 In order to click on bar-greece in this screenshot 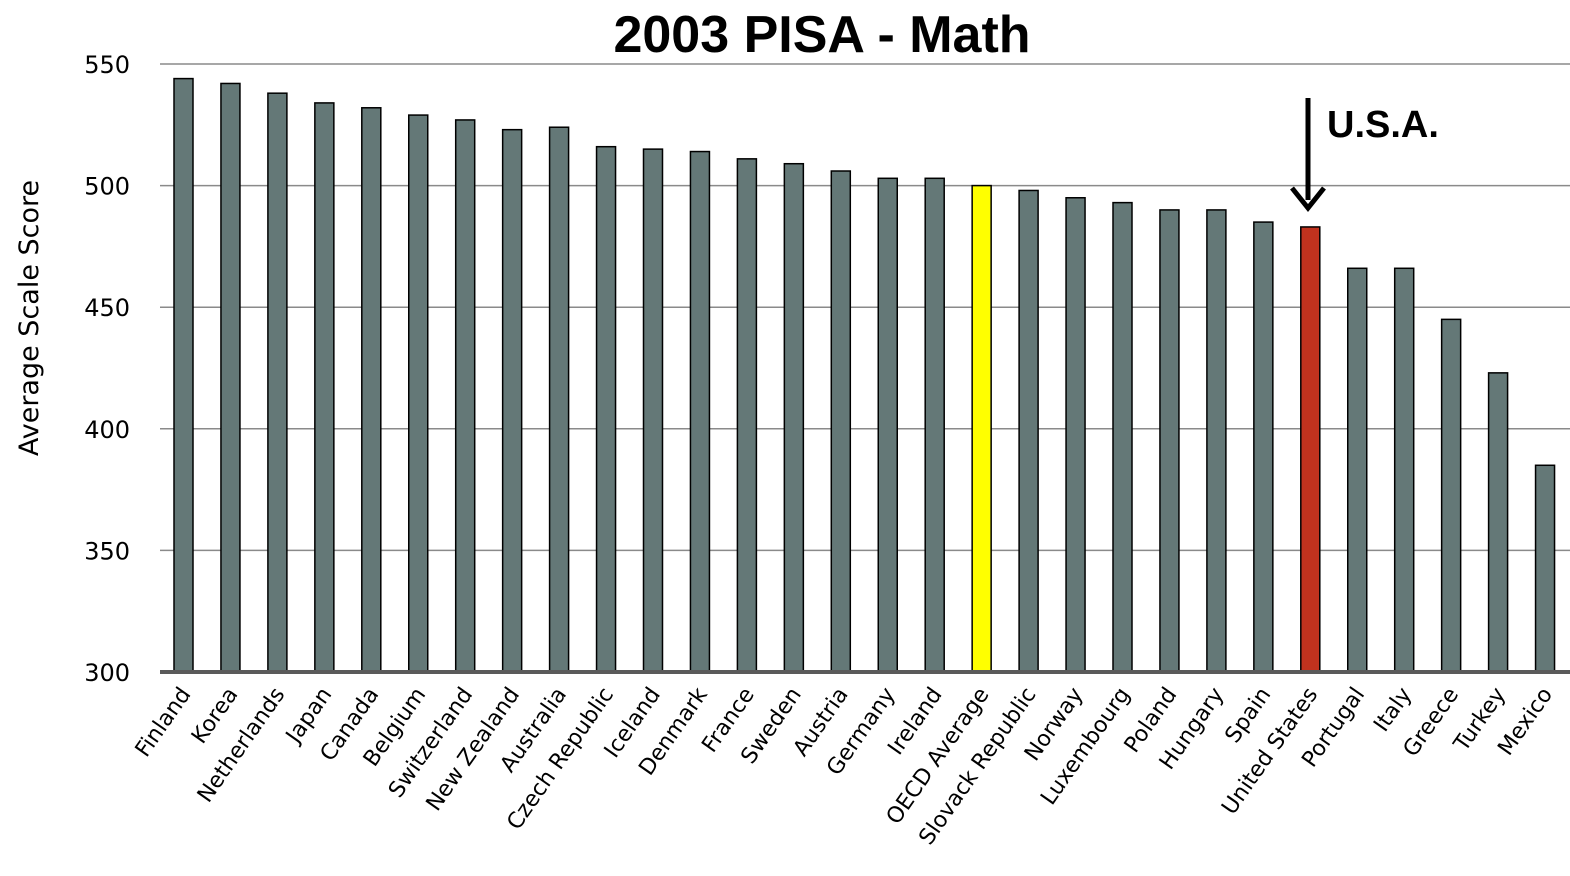, I will do `click(1451, 495)`.